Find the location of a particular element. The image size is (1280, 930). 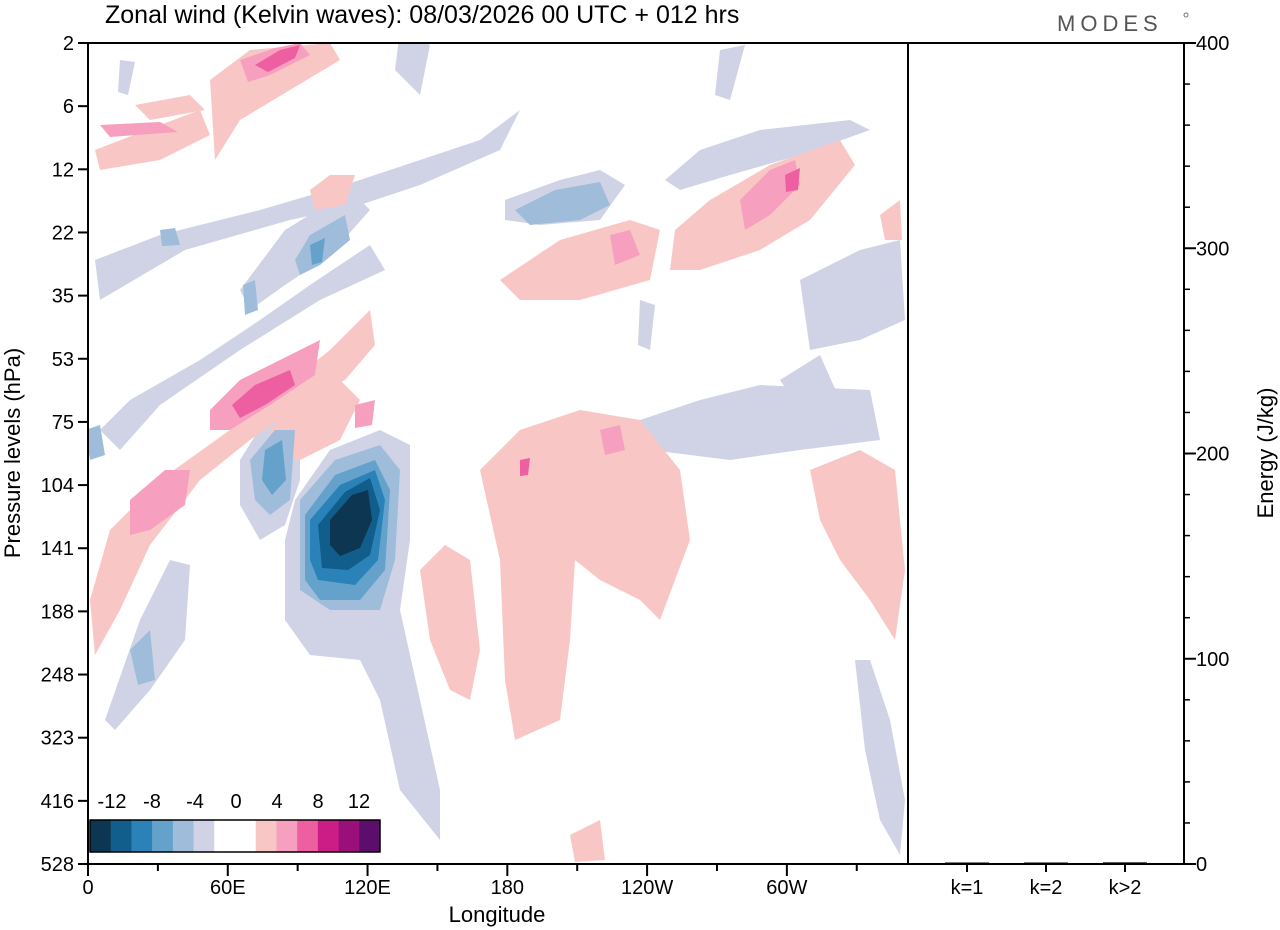

x-tick-label: 120E is located at coordinates (367, 888).